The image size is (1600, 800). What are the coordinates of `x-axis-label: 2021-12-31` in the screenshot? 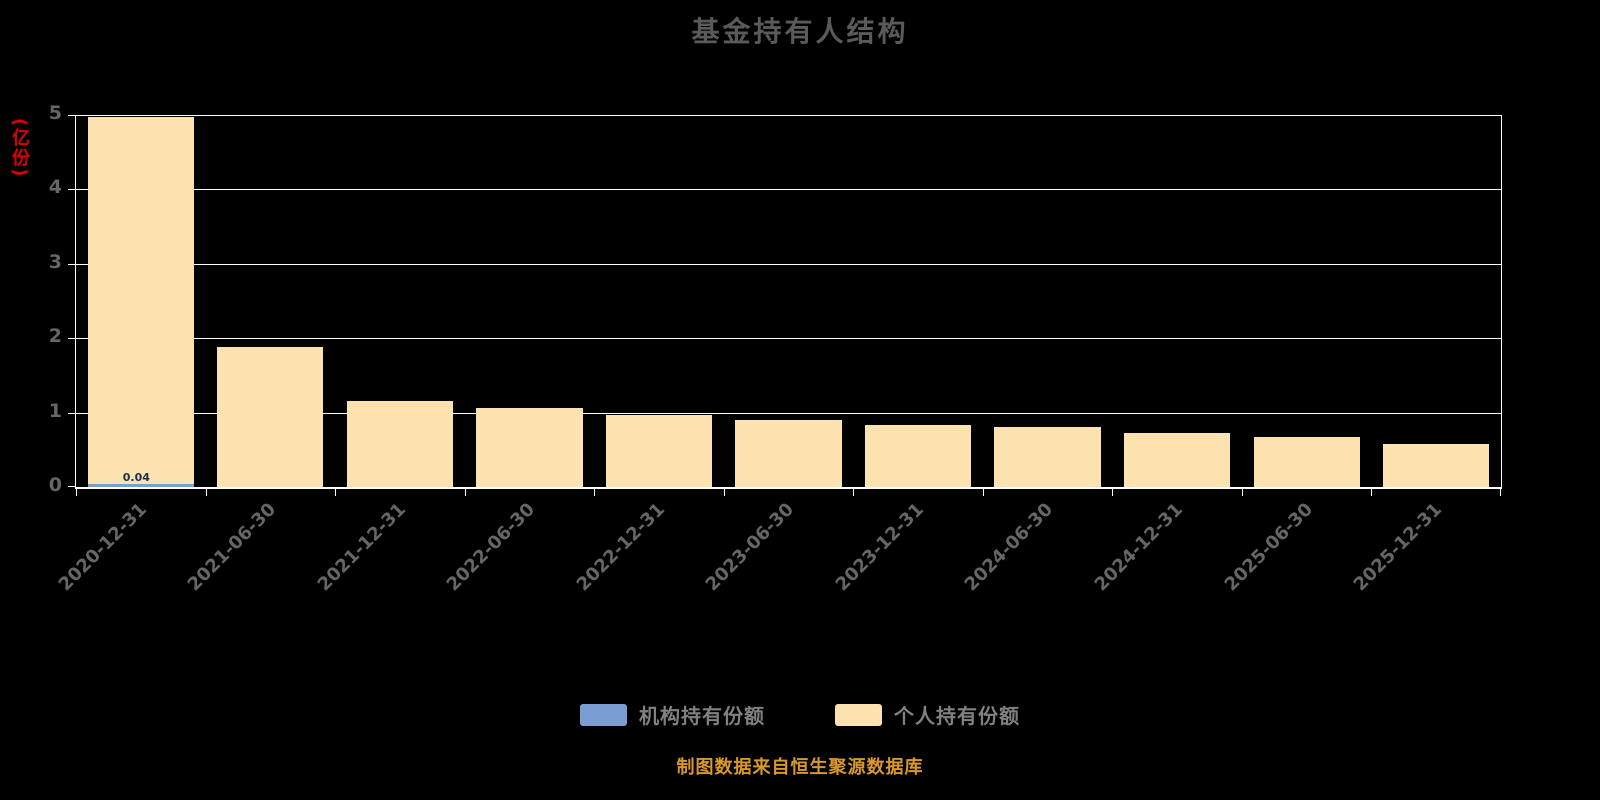 It's located at (361, 547).